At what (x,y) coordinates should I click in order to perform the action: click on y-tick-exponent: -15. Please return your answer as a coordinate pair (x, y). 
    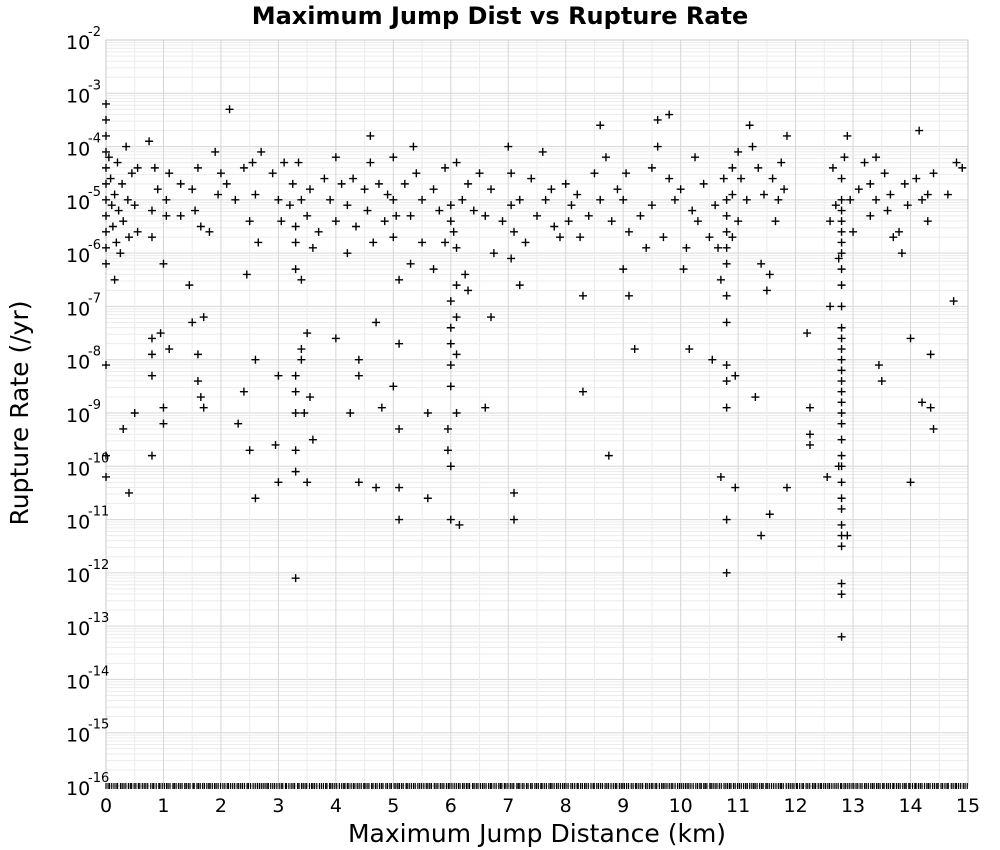
    Looking at the image, I should click on (98, 725).